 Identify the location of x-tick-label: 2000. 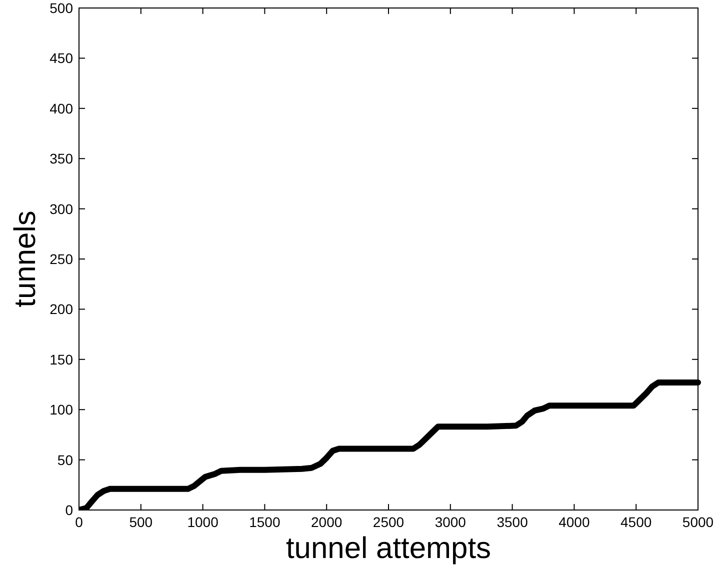
(326, 522).